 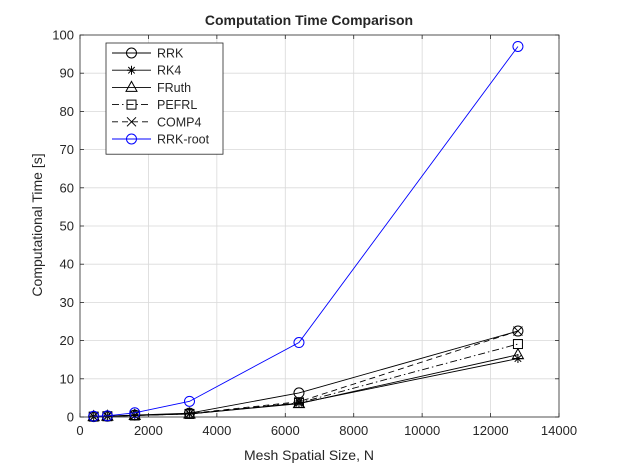 I want to click on legend-item: RRK, so click(x=148, y=54).